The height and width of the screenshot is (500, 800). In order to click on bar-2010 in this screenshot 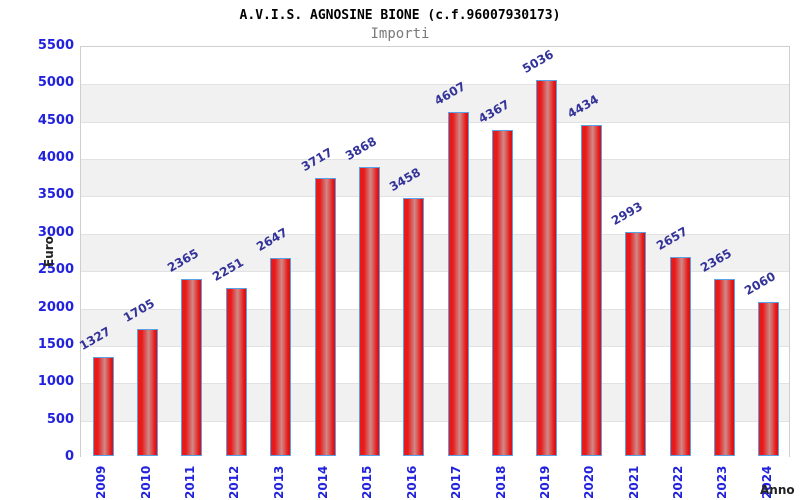, I will do `click(148, 392)`.